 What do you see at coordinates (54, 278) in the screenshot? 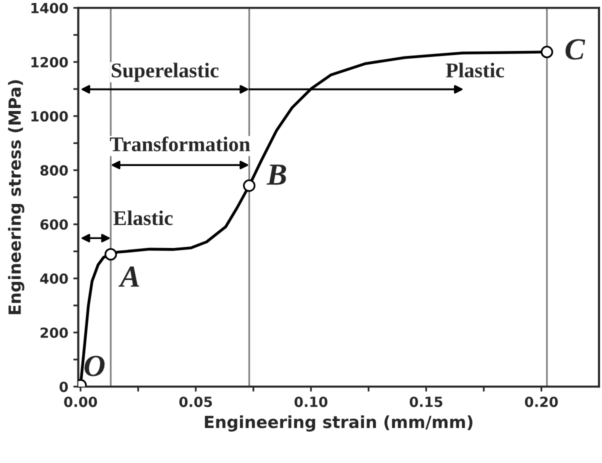
I see `y-tick-label: 400` at bounding box center [54, 278].